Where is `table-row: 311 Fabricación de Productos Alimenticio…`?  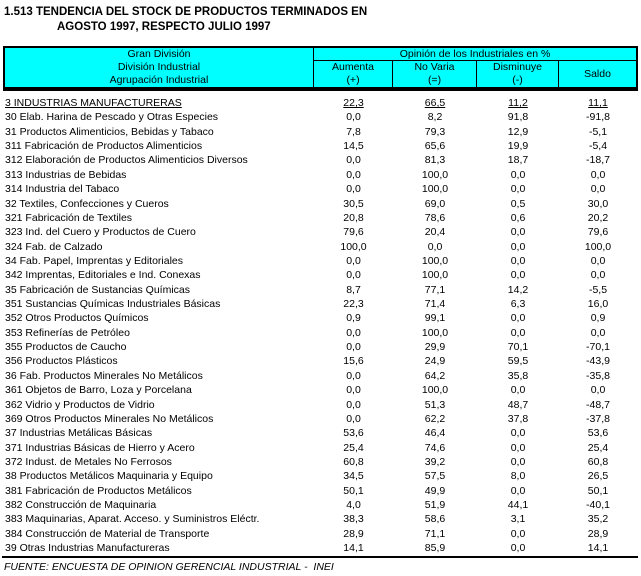
table-row: 311 Fabricación de Productos Alimenticio… is located at coordinates (318, 146).